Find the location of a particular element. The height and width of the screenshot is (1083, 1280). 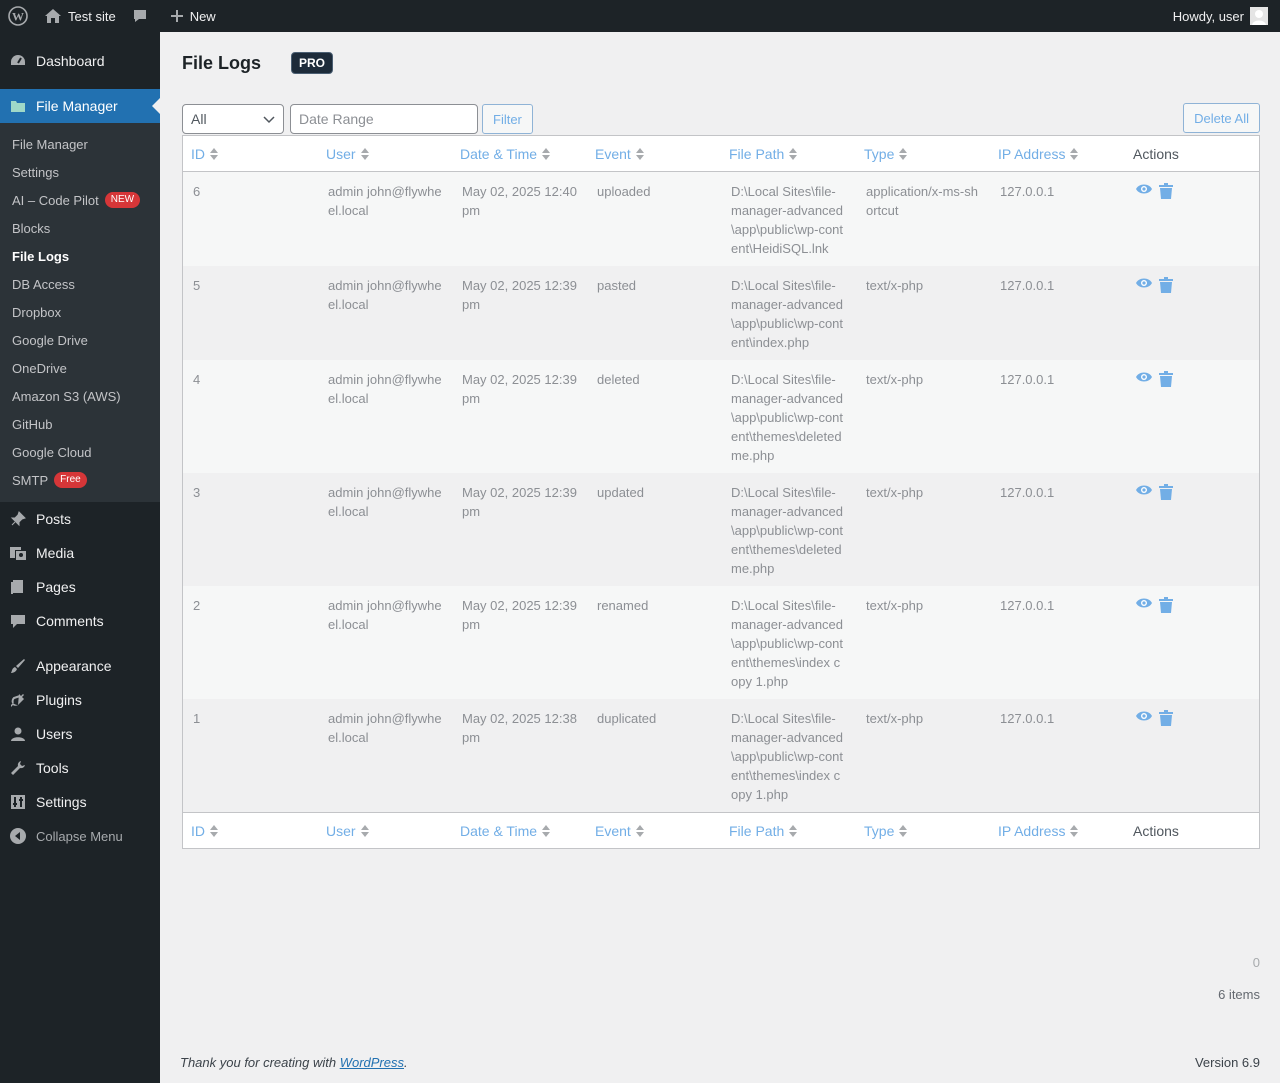

submenu-label: File Logs is located at coordinates (41, 256).